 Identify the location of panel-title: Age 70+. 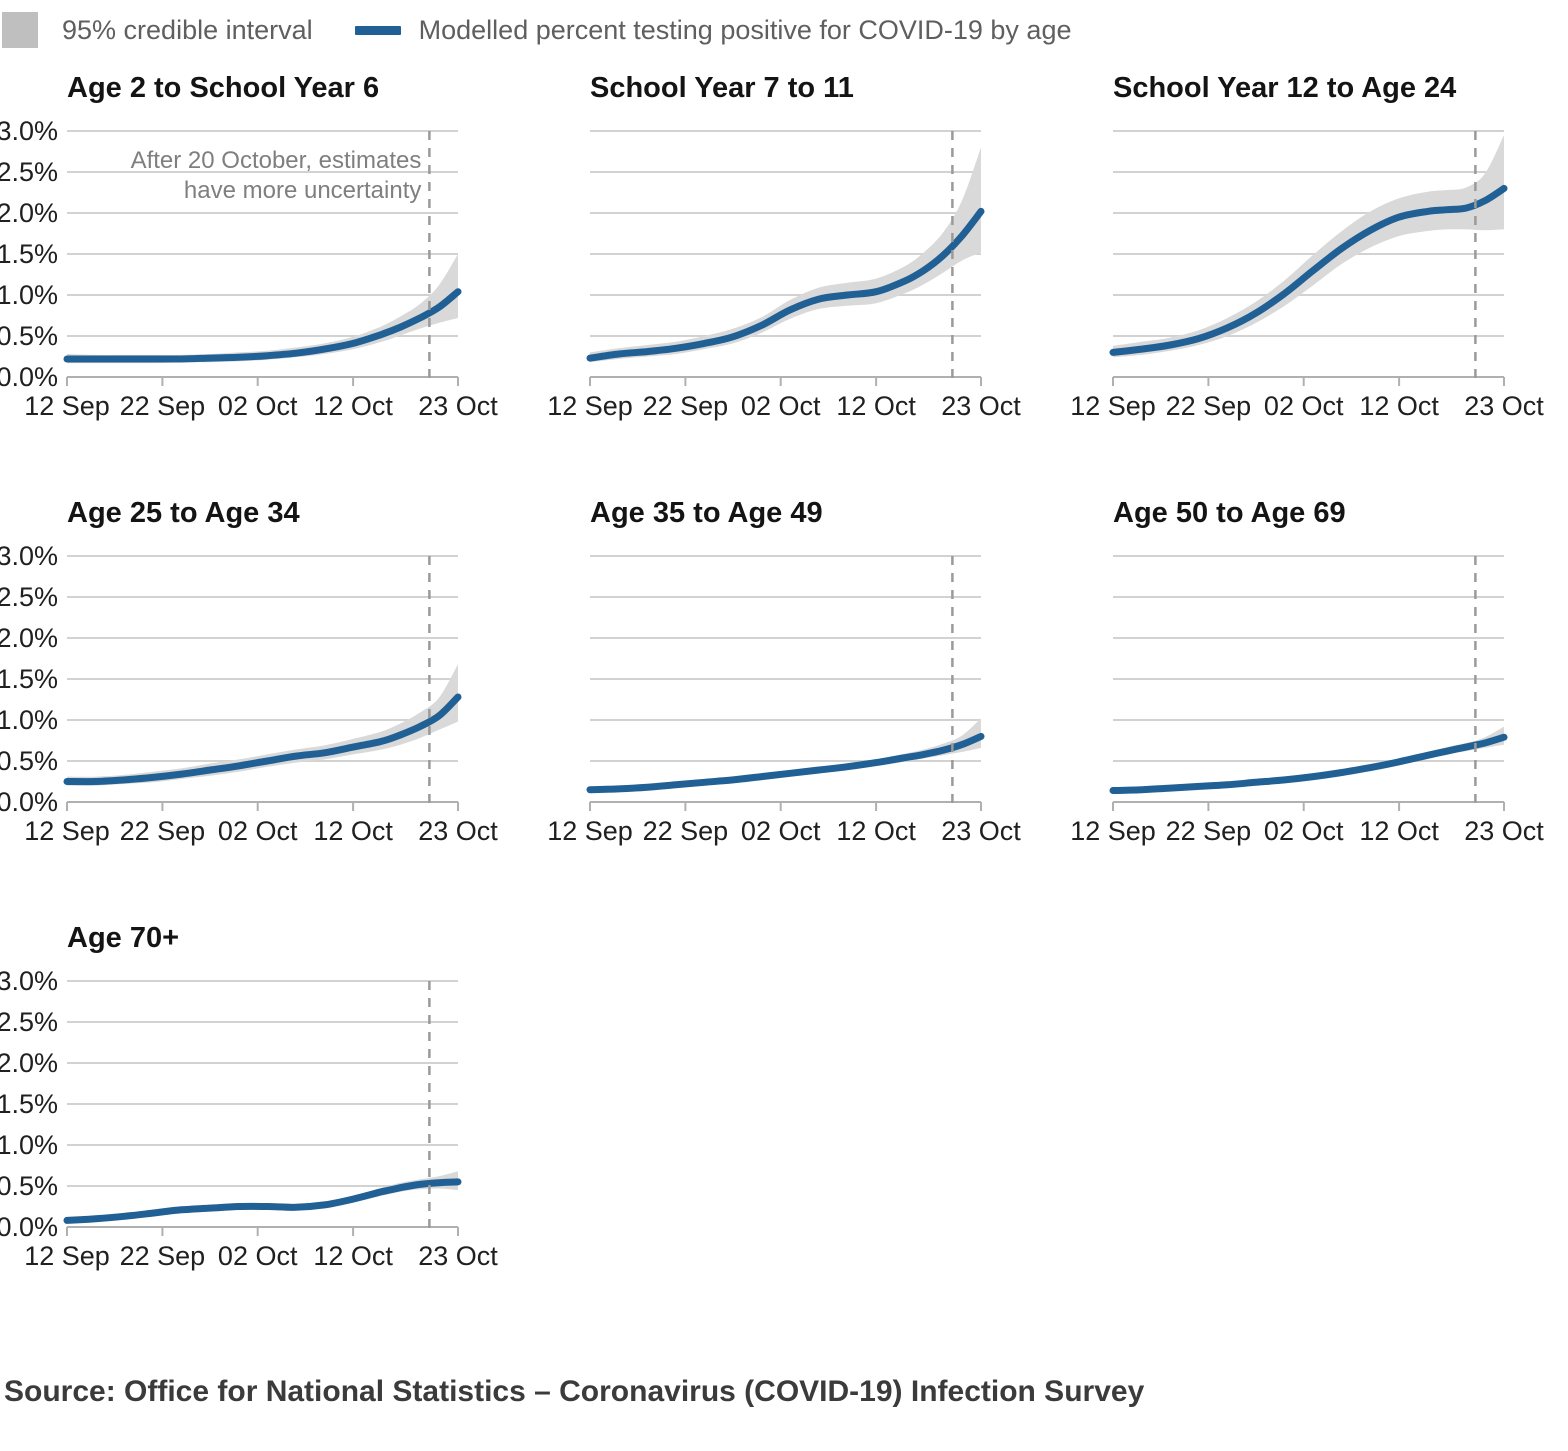
(123, 938).